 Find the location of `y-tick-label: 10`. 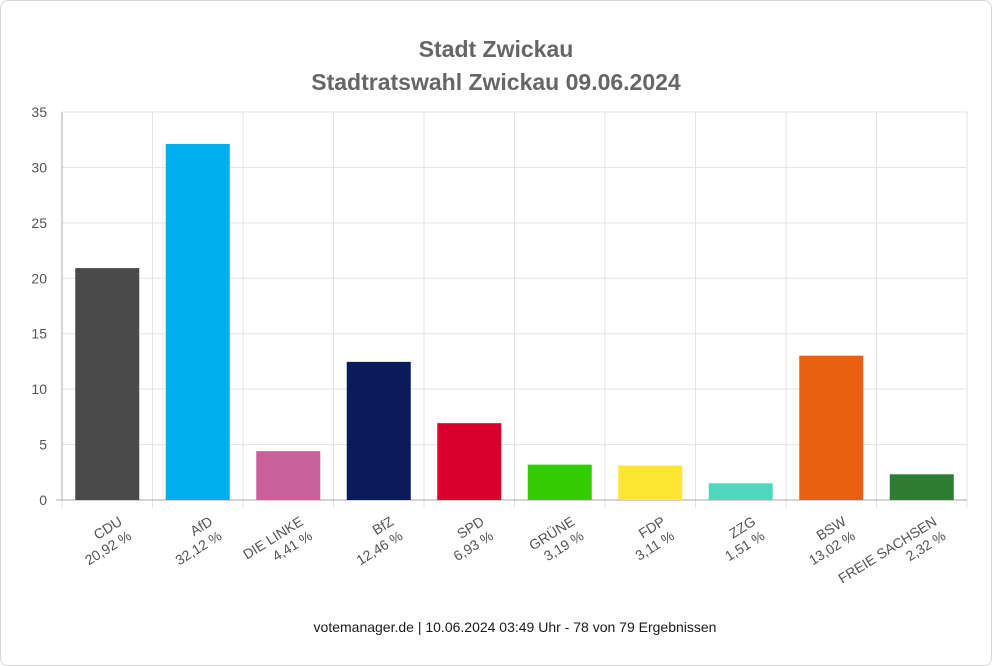

y-tick-label: 10 is located at coordinates (39, 389).